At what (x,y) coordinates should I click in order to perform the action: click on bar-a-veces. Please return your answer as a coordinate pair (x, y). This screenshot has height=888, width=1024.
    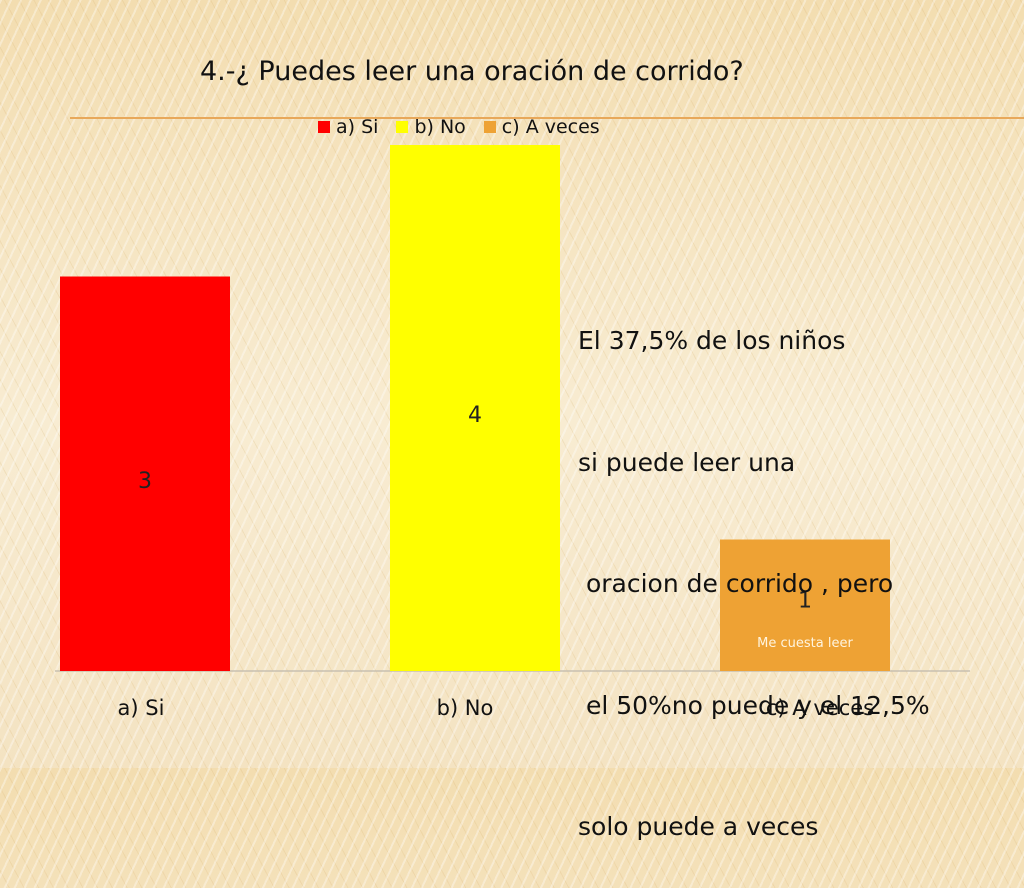
    Looking at the image, I should click on (805, 605).